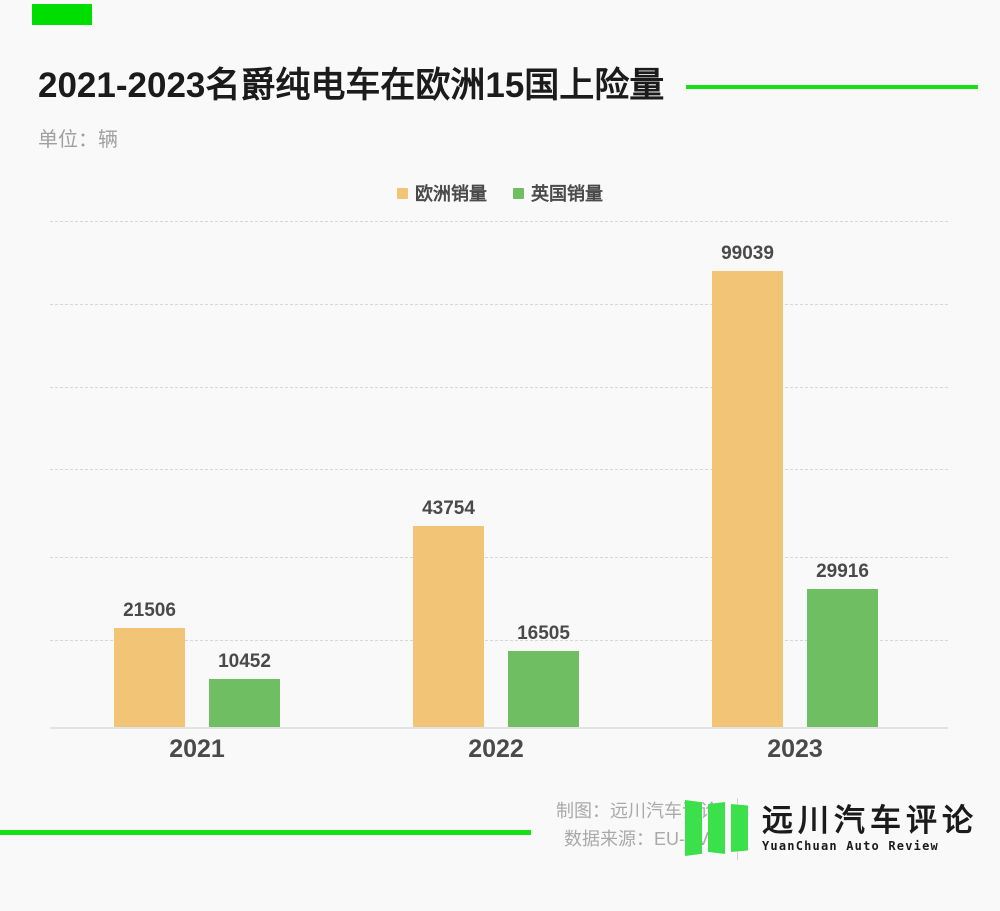 Image resolution: width=1000 pixels, height=911 pixels. I want to click on title-row: 2021-2023名爵纯电车在欧洲15国上险量, so click(508, 85).